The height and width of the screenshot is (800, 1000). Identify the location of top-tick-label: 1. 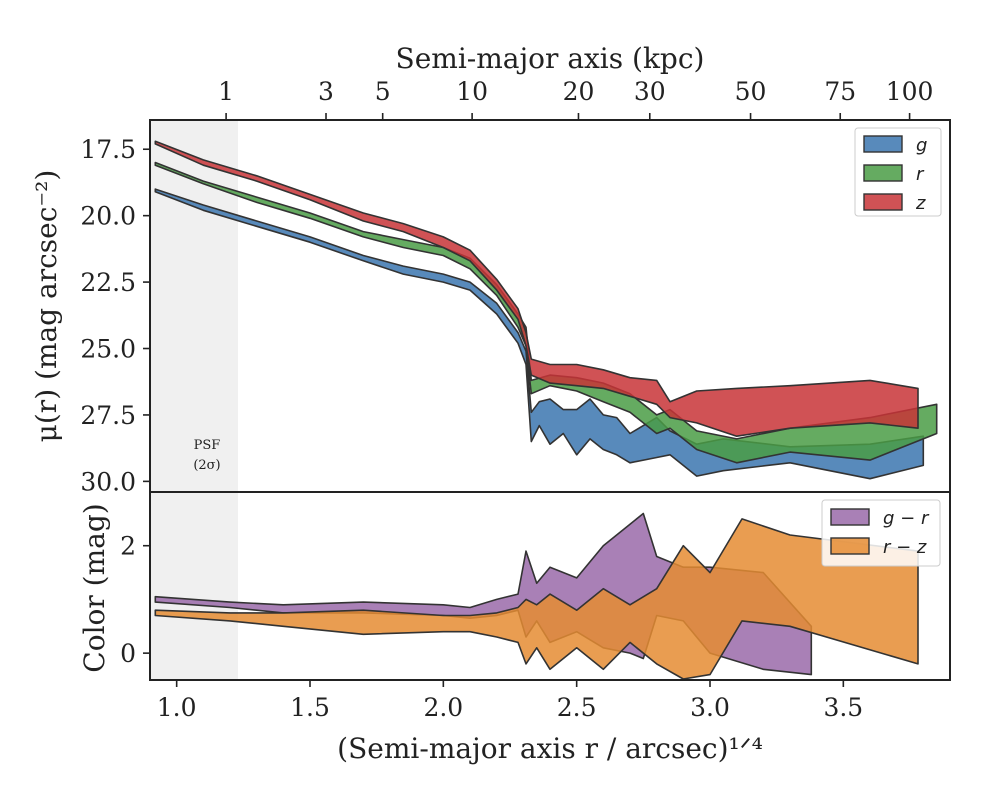
(226, 91).